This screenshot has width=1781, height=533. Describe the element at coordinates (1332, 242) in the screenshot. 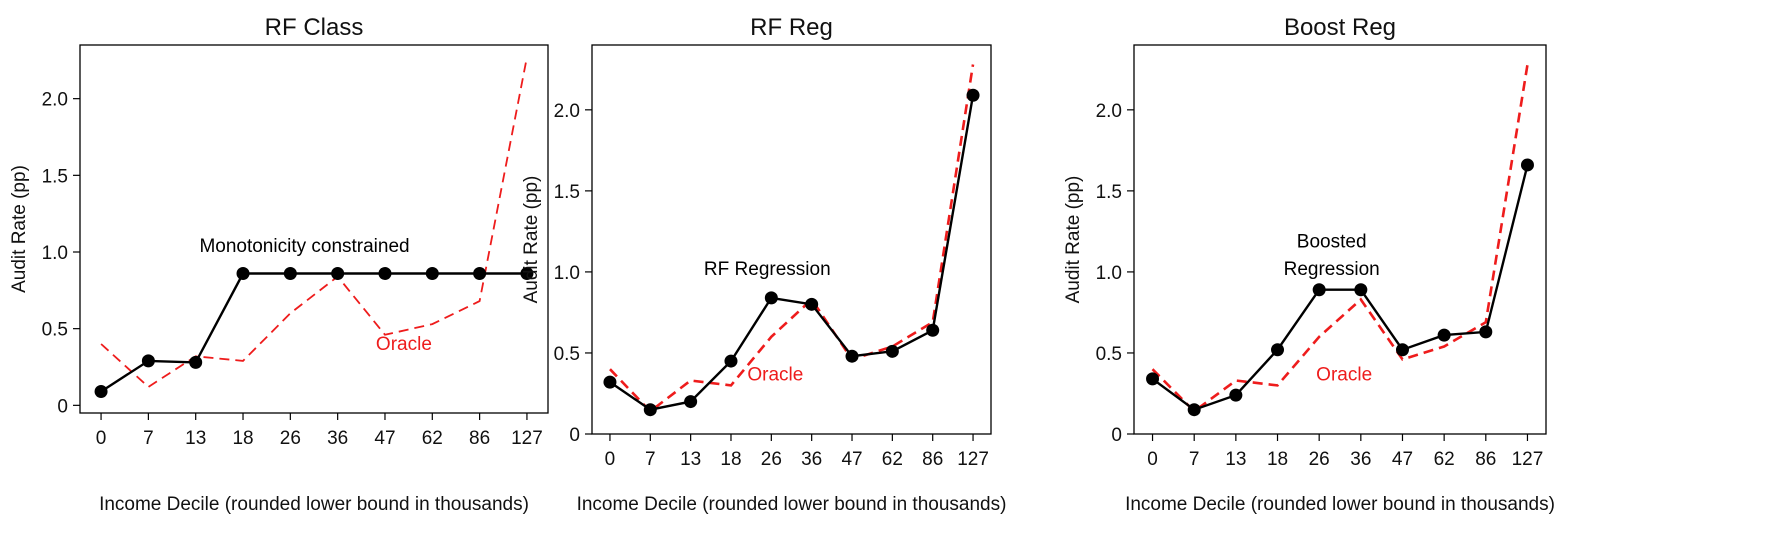

I see `annotation-label: Boosted` at that location.